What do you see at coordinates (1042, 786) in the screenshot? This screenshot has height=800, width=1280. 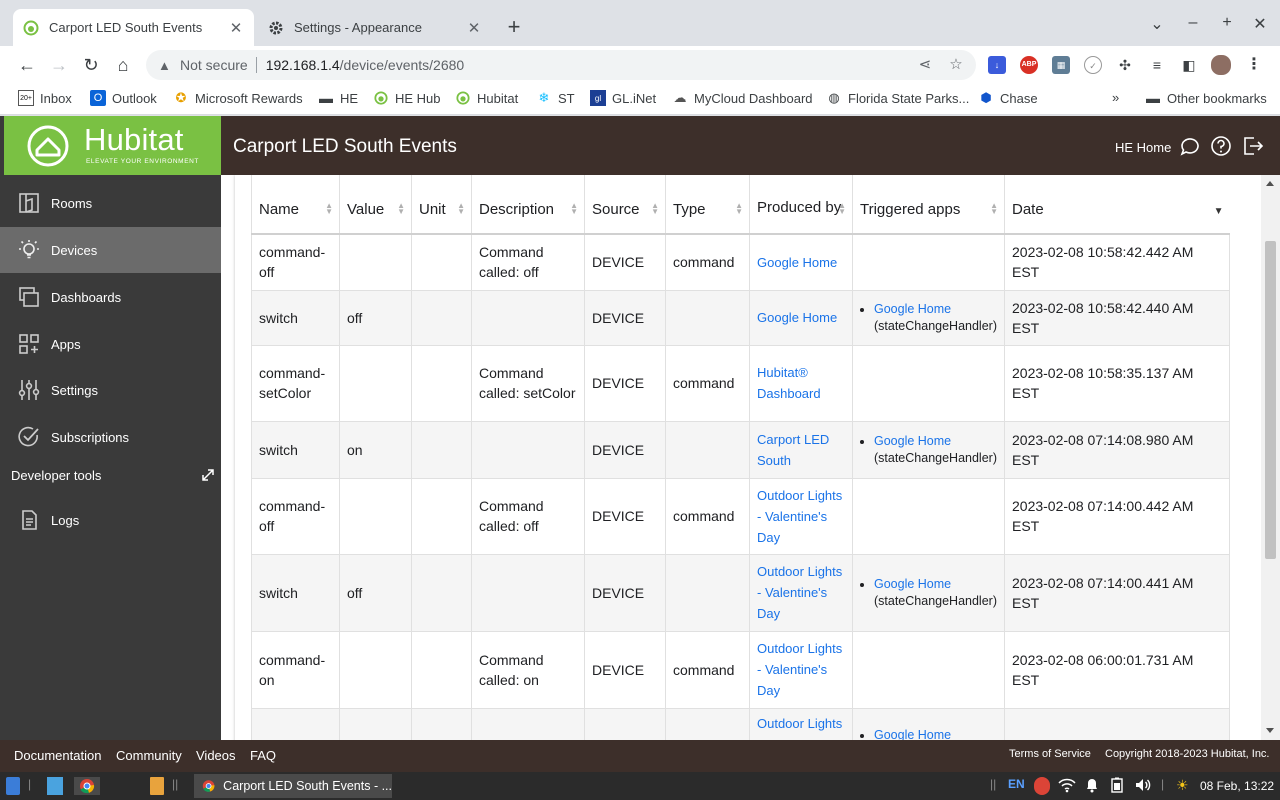 I see `chrome-tray-icon` at bounding box center [1042, 786].